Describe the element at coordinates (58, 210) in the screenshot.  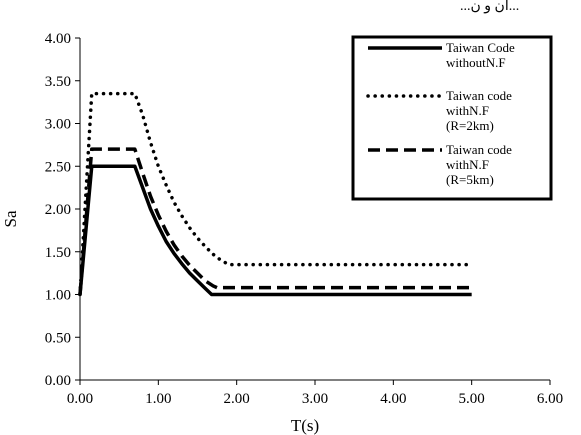
I see `y-tick-label: 2.00` at that location.